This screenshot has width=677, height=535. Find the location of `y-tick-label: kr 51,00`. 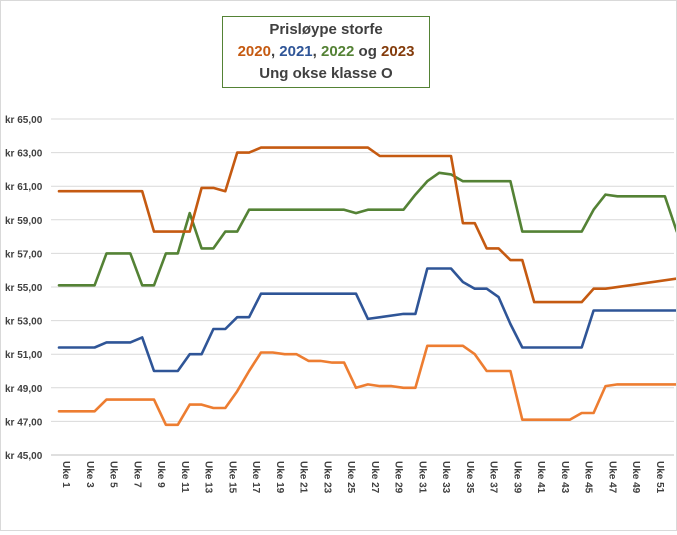

y-tick-label: kr 51,00 is located at coordinates (24, 355).